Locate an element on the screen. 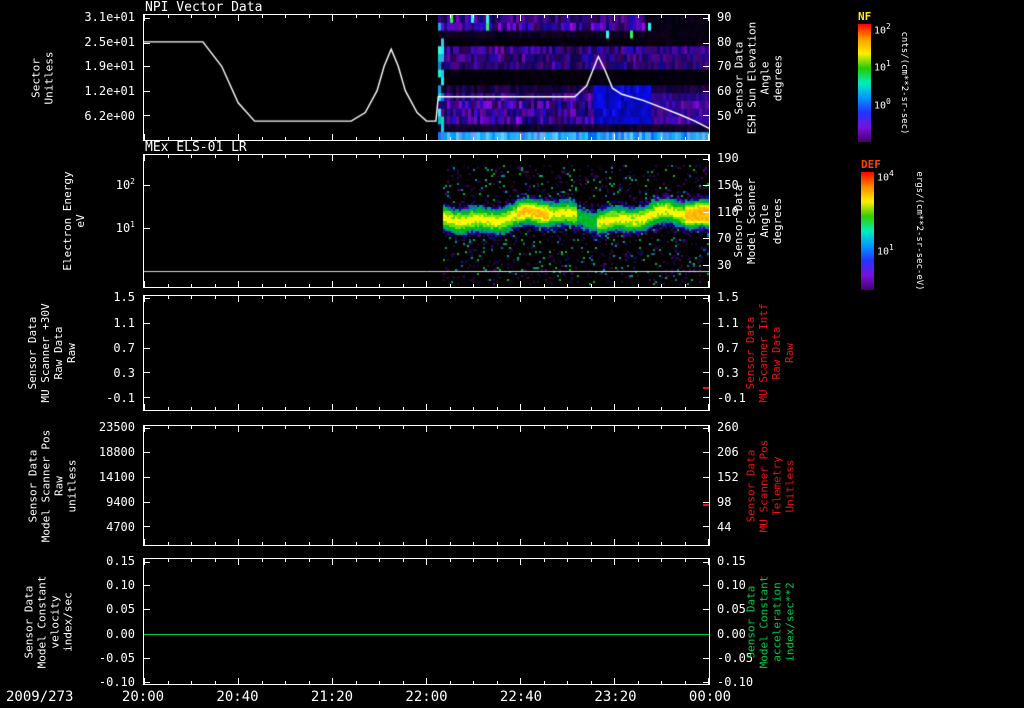  colorbar-nf-unit-label: cnts/(cm**2-sr-sec) is located at coordinates (904, 83).